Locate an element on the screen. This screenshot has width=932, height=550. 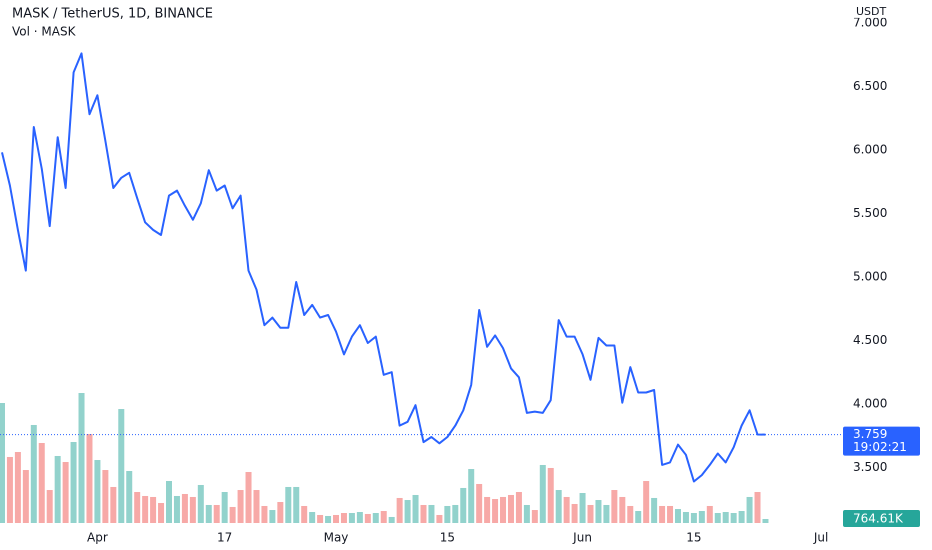
x-tick-label: Apr is located at coordinates (97, 538).